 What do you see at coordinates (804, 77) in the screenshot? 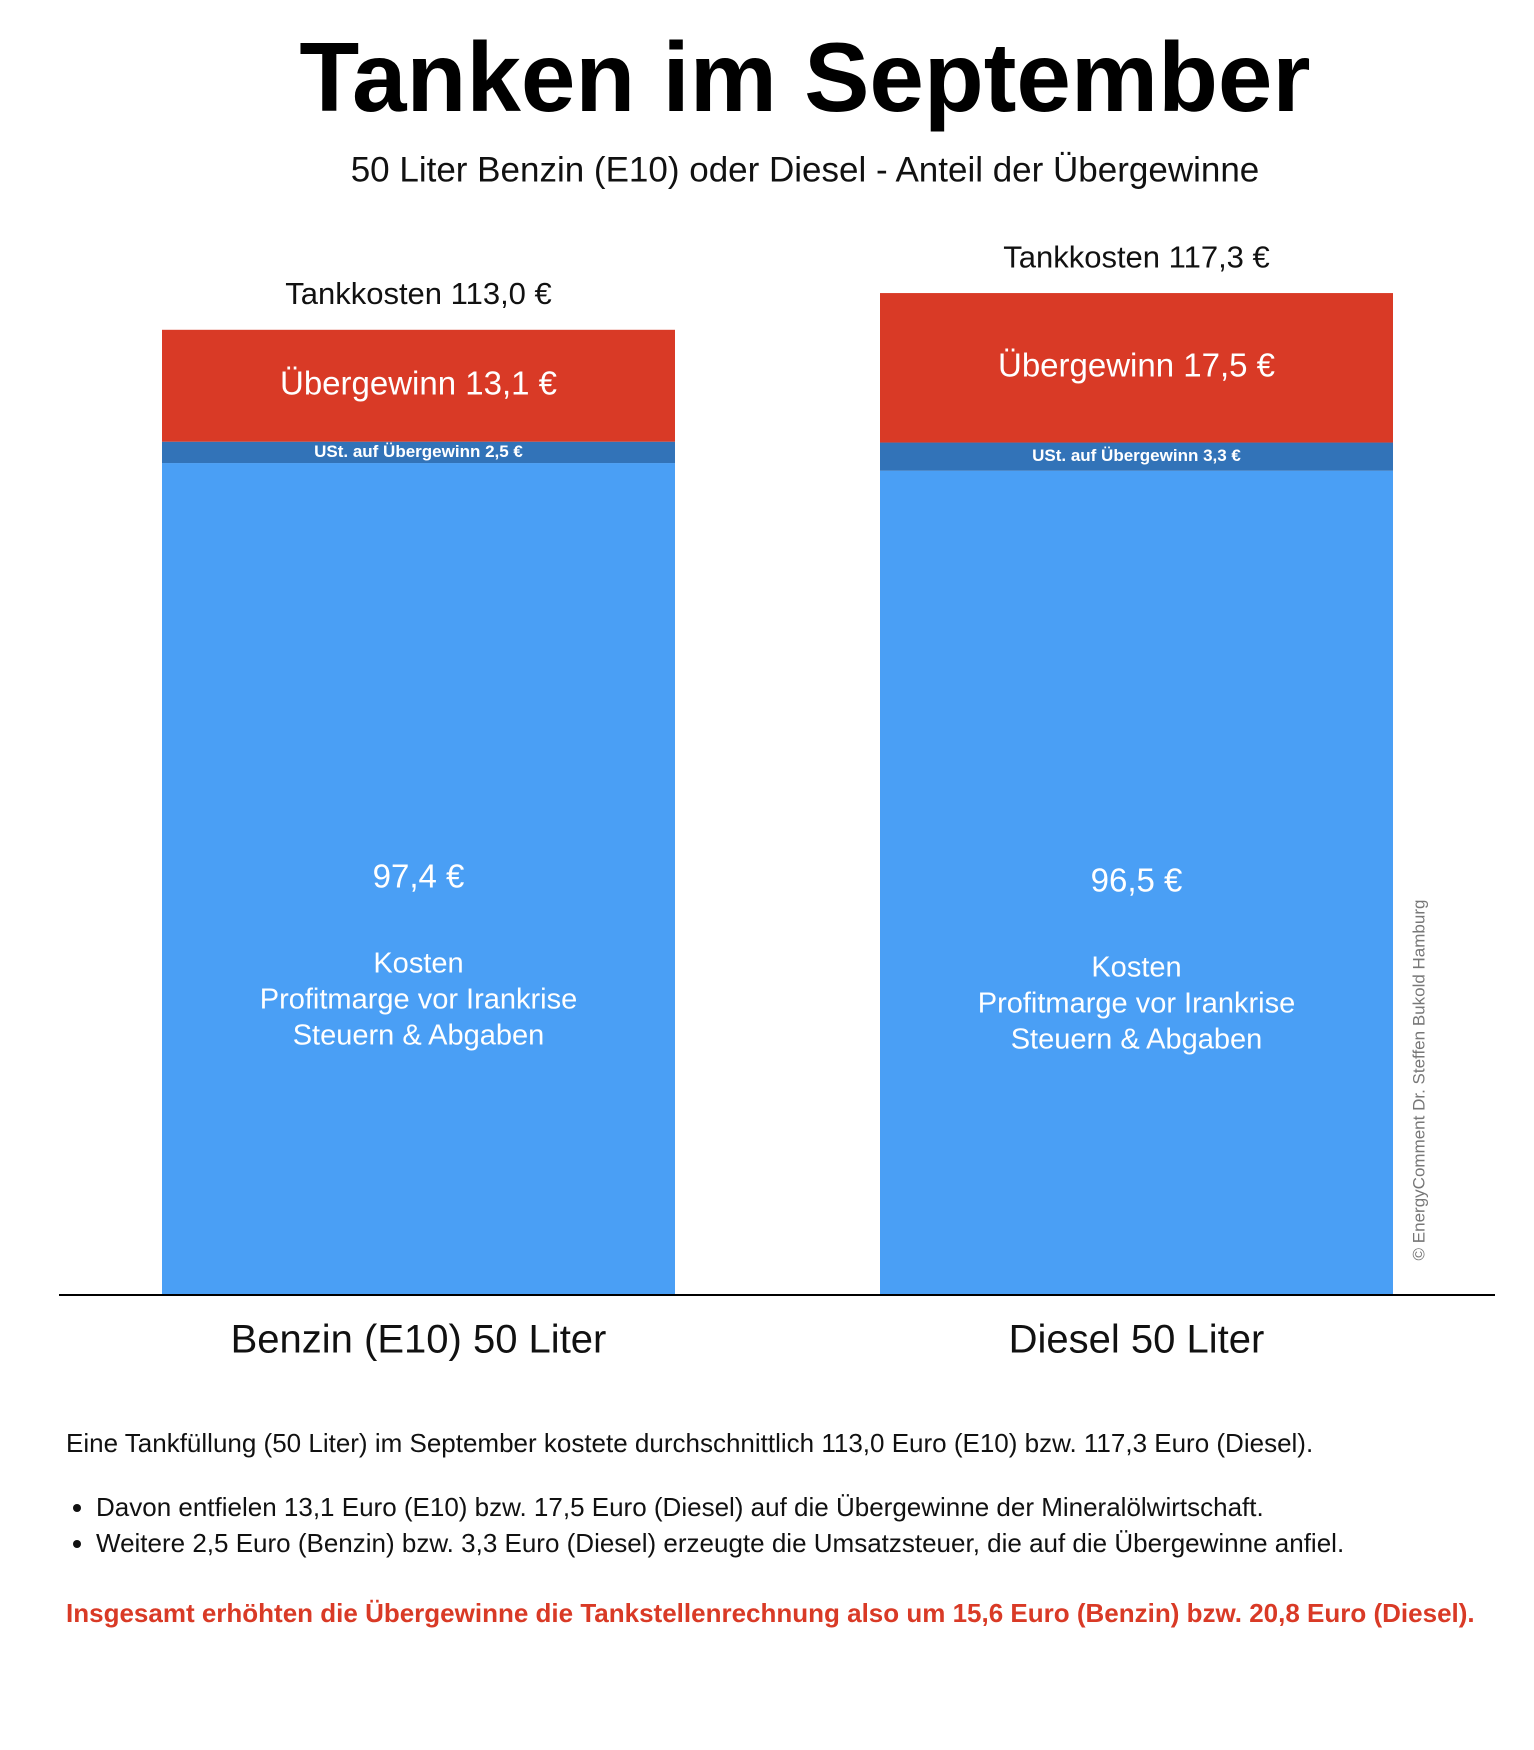
I see `chart-title: Tanken im September` at bounding box center [804, 77].